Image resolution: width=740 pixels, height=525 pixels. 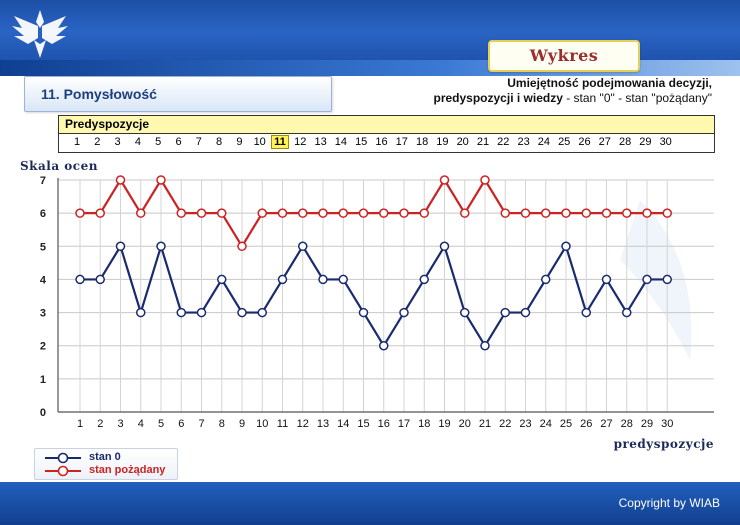 What do you see at coordinates (546, 424) in the screenshot?
I see `x-tick-label: 24` at bounding box center [546, 424].